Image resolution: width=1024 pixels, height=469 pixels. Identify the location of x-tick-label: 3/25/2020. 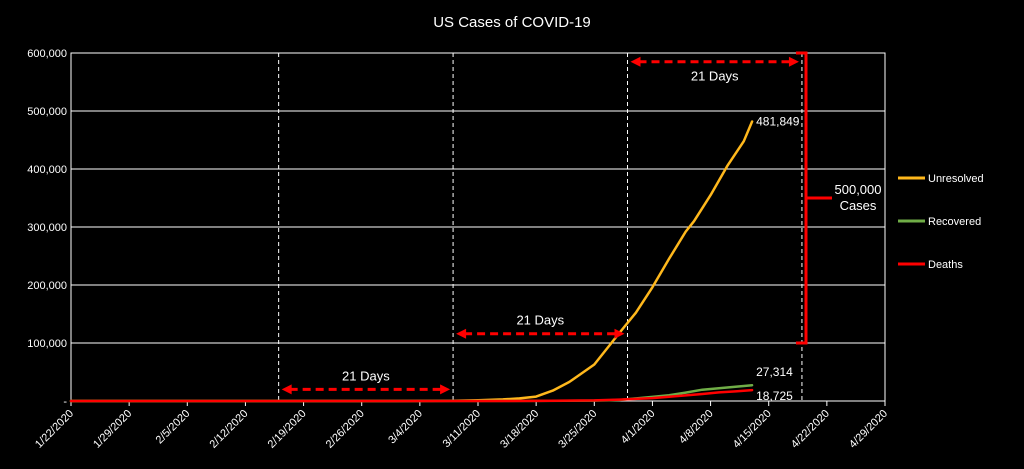
(577, 429).